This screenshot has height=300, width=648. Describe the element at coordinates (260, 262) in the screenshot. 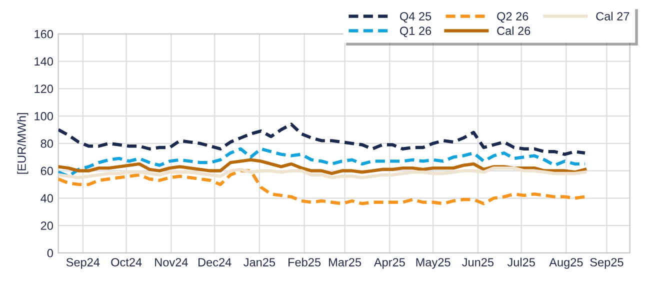

I see `x-tick-label: Jan25` at that location.